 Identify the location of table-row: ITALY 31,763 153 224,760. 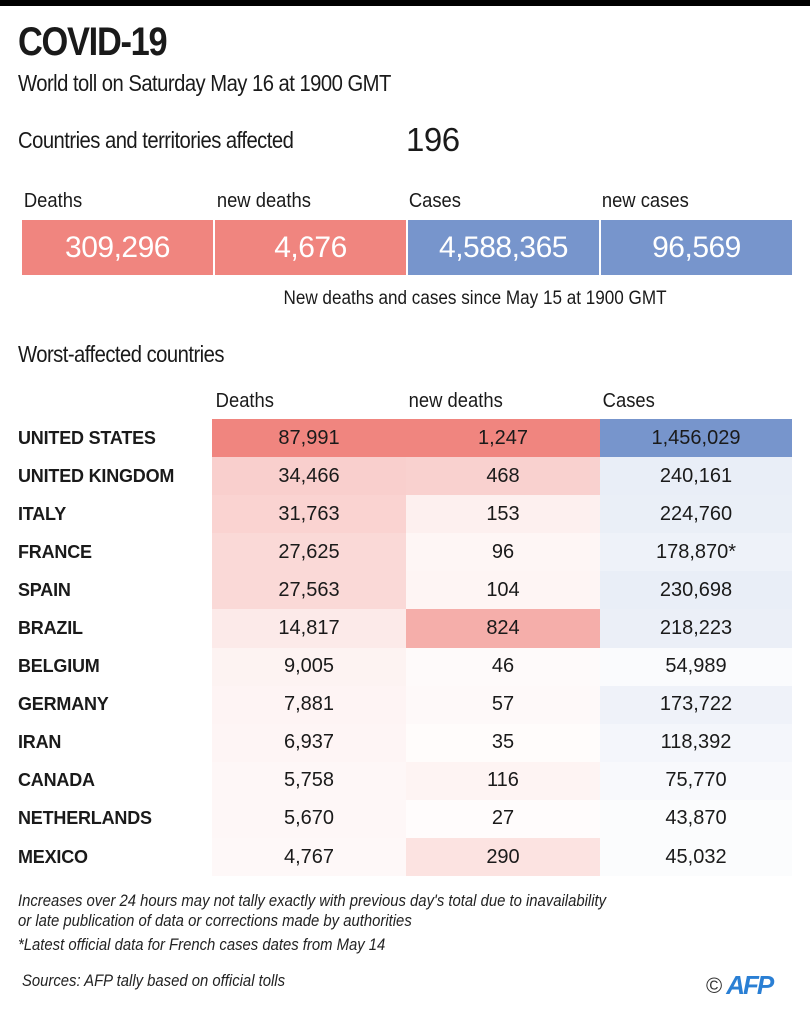
(405, 514).